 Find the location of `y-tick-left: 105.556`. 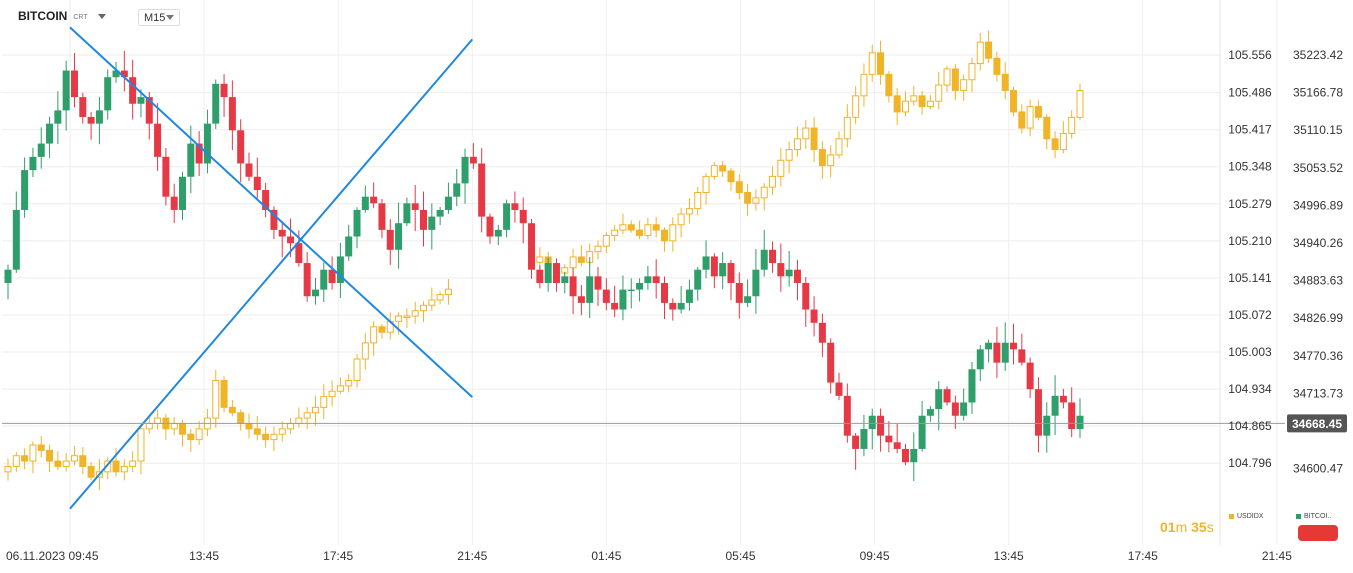

y-tick-left: 105.556 is located at coordinates (1250, 55).